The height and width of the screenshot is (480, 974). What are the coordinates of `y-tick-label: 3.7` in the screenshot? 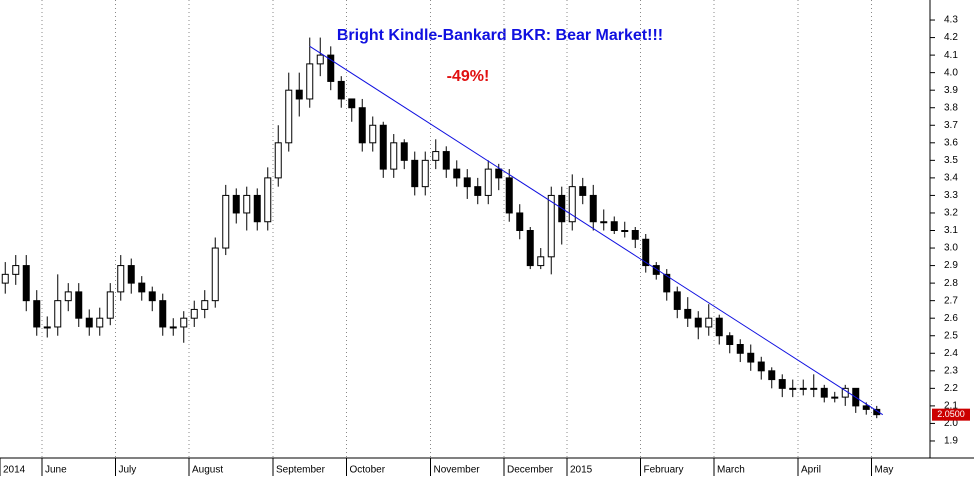 It's located at (951, 125).